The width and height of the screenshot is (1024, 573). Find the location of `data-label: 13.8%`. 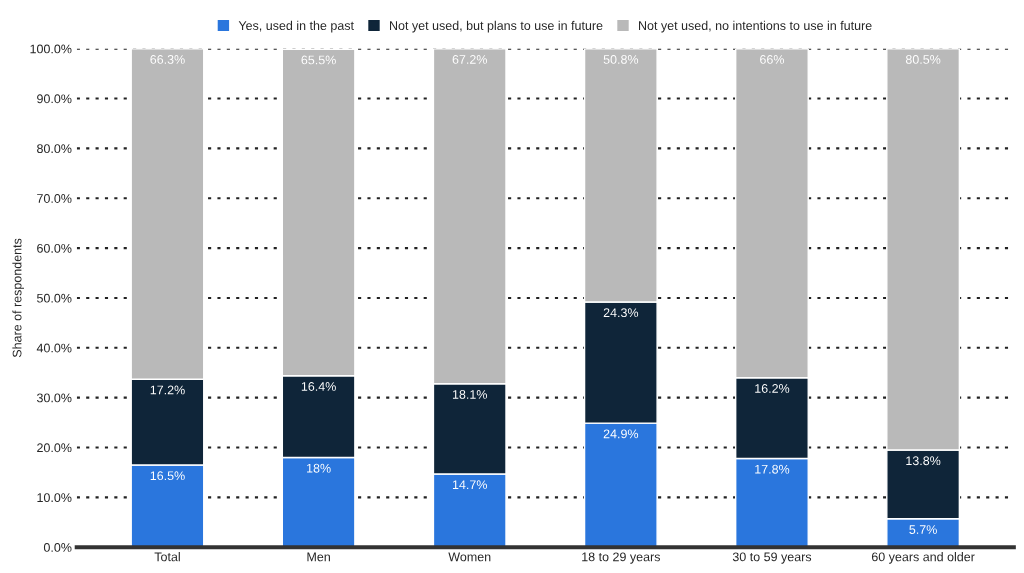

data-label: 13.8% is located at coordinates (923, 461).